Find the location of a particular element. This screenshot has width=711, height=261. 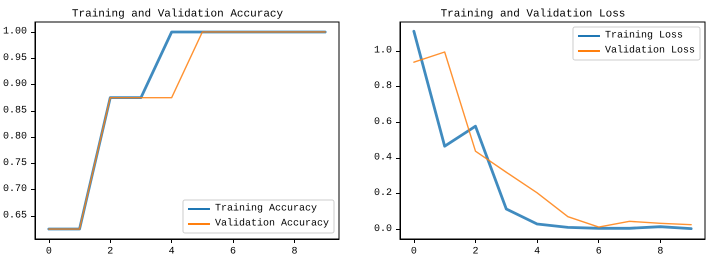

y-tick-label: 0.0 is located at coordinates (383, 229).